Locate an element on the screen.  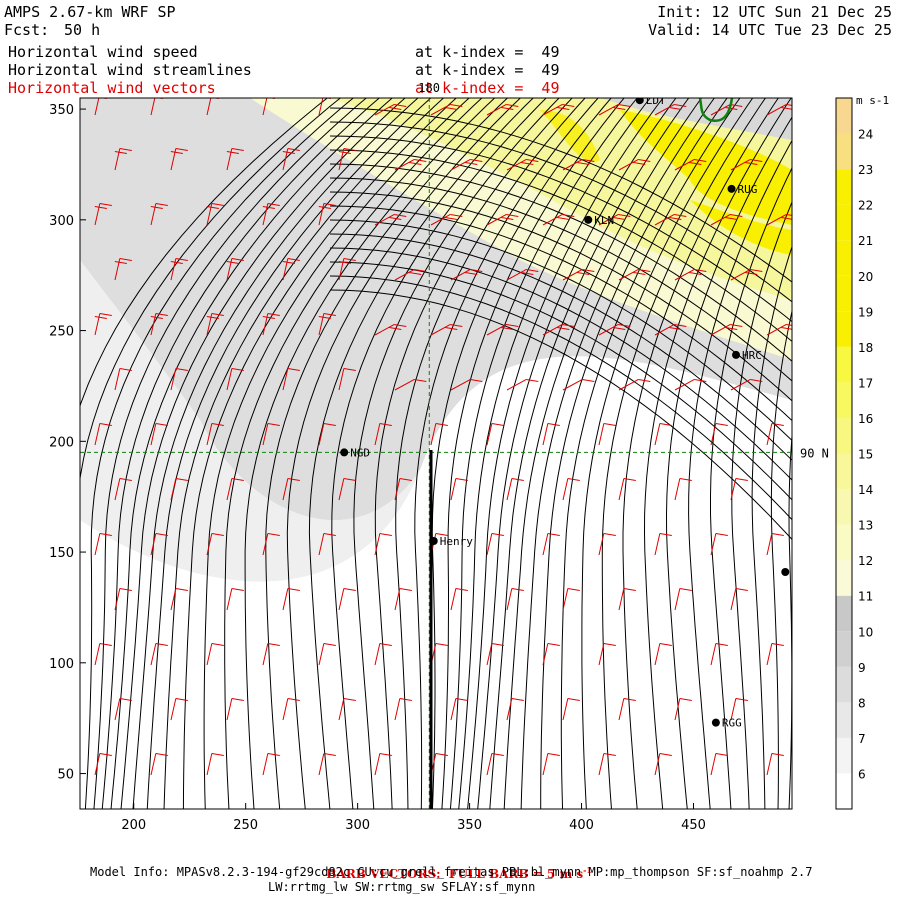
station-dot is located at coordinates (785, 572).